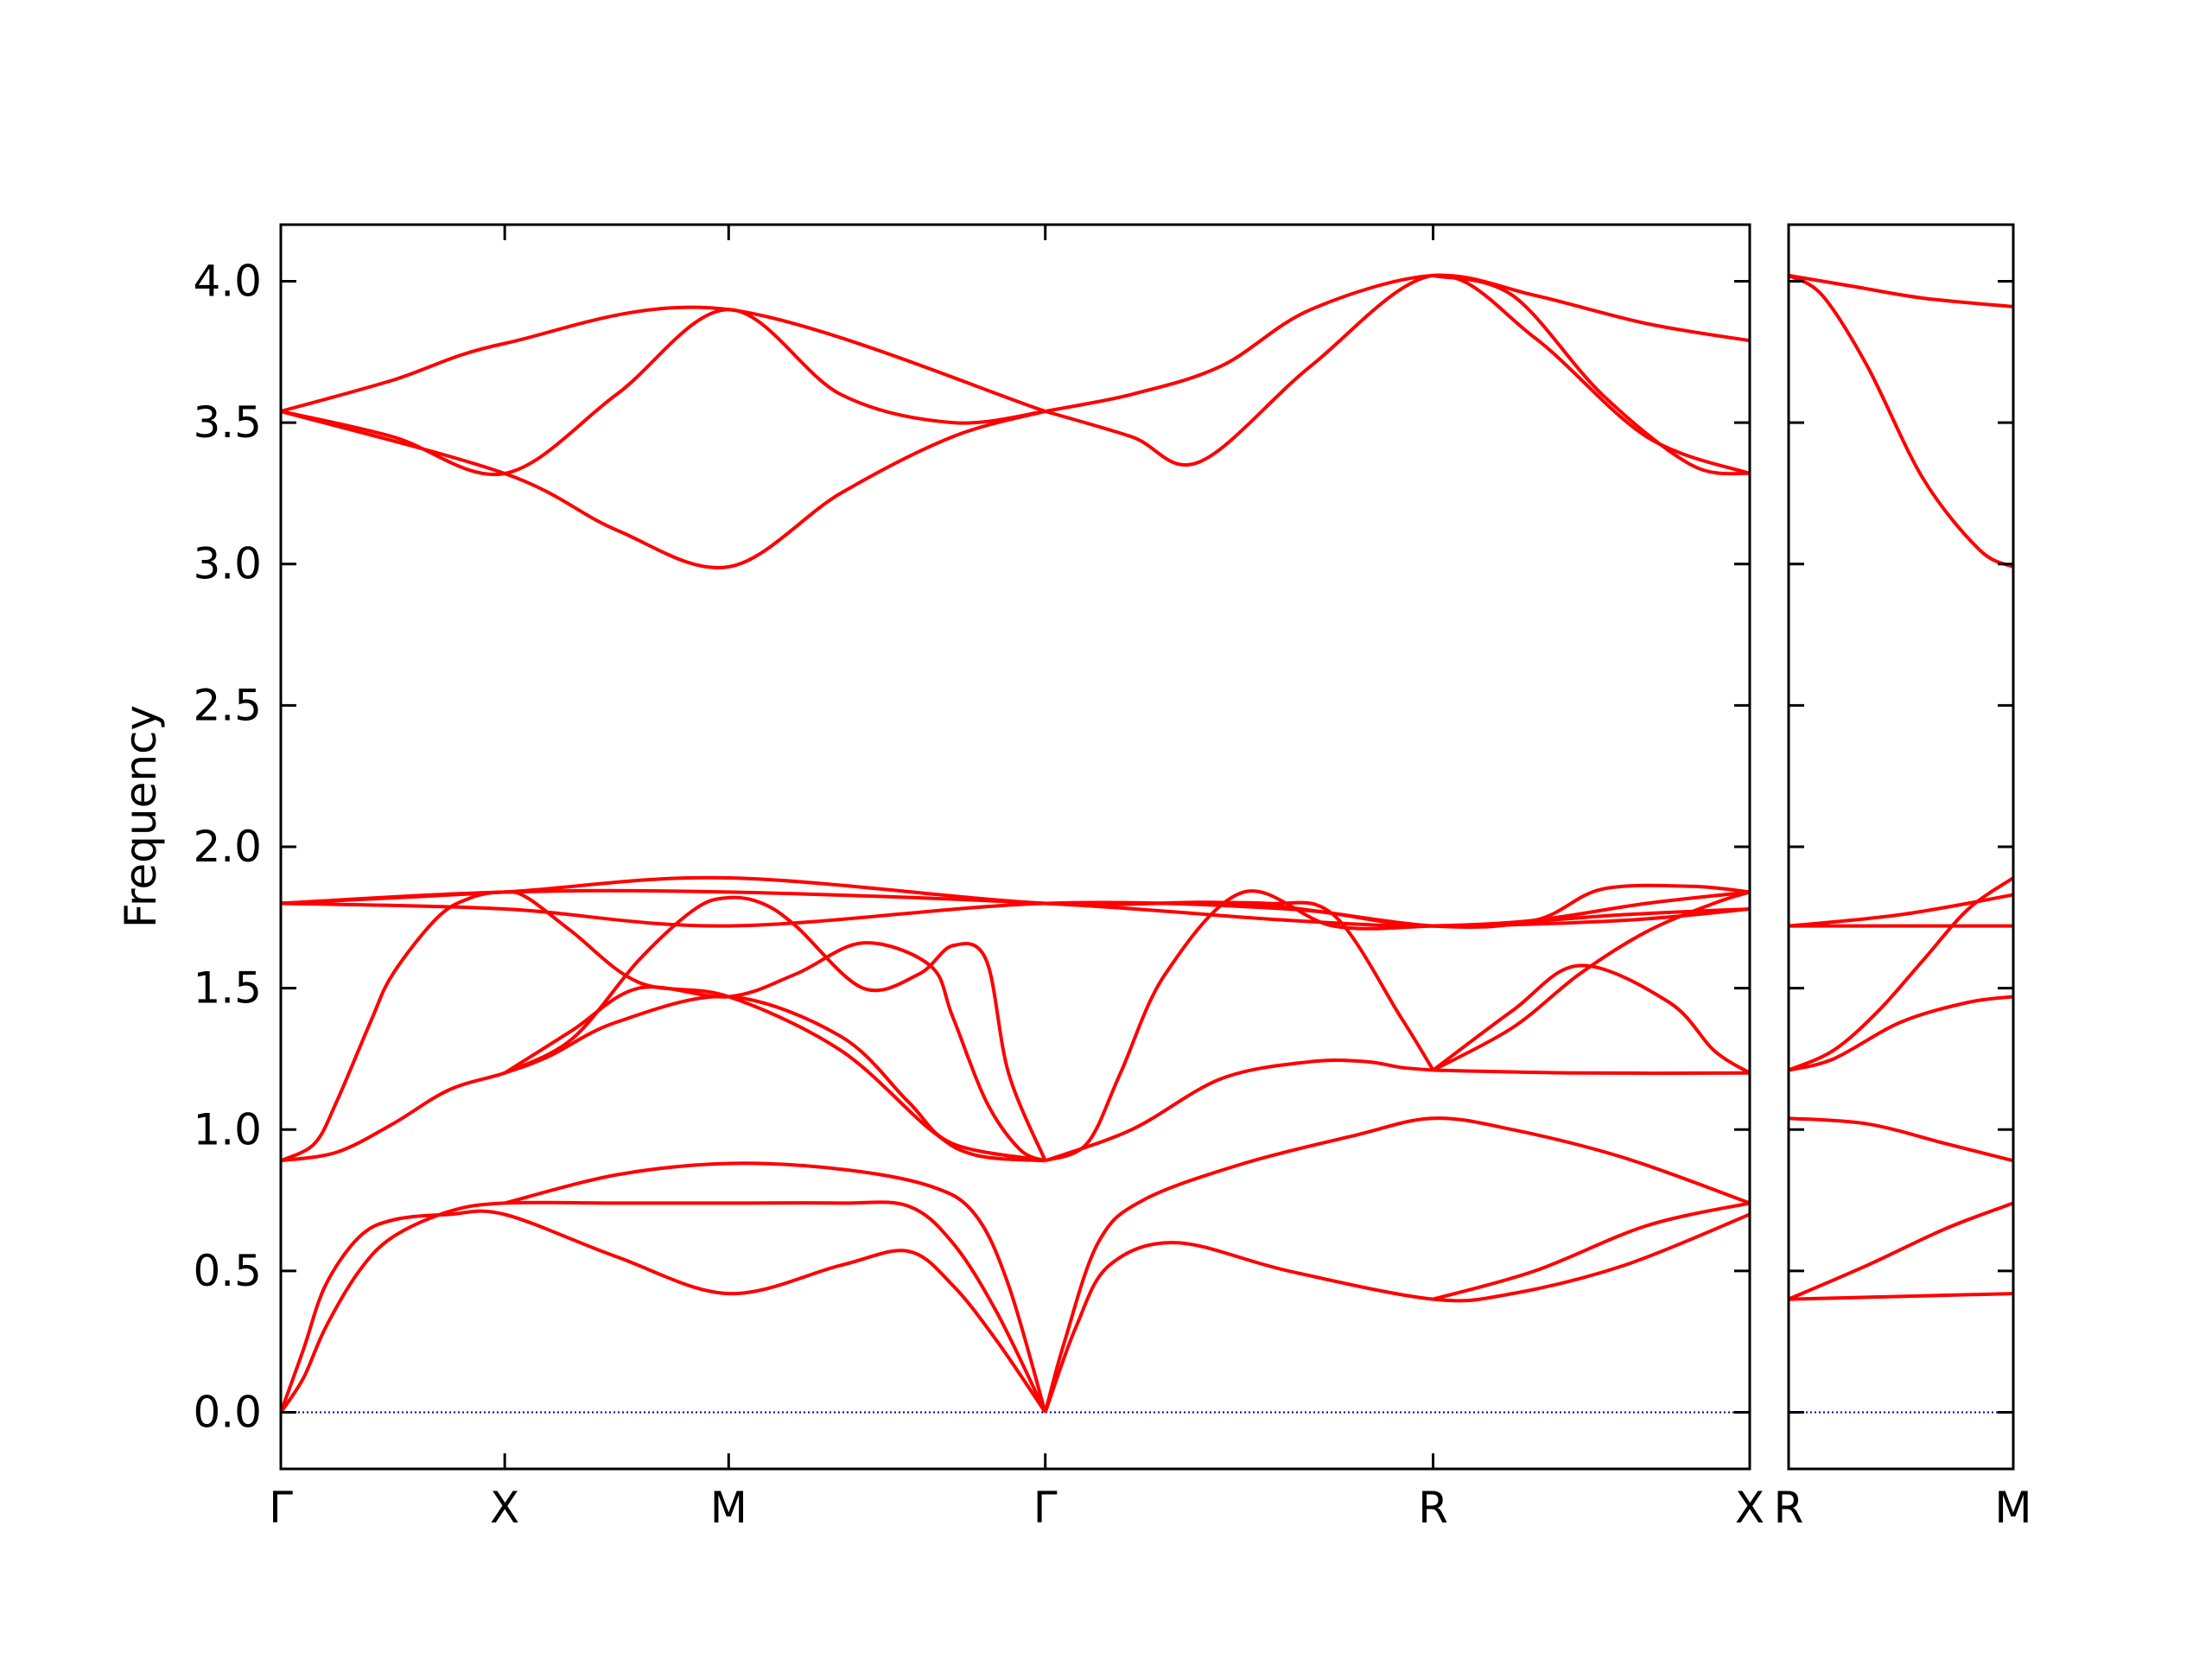 The image size is (2212, 1659). I want to click on y-tick-label: 2.0, so click(227, 847).